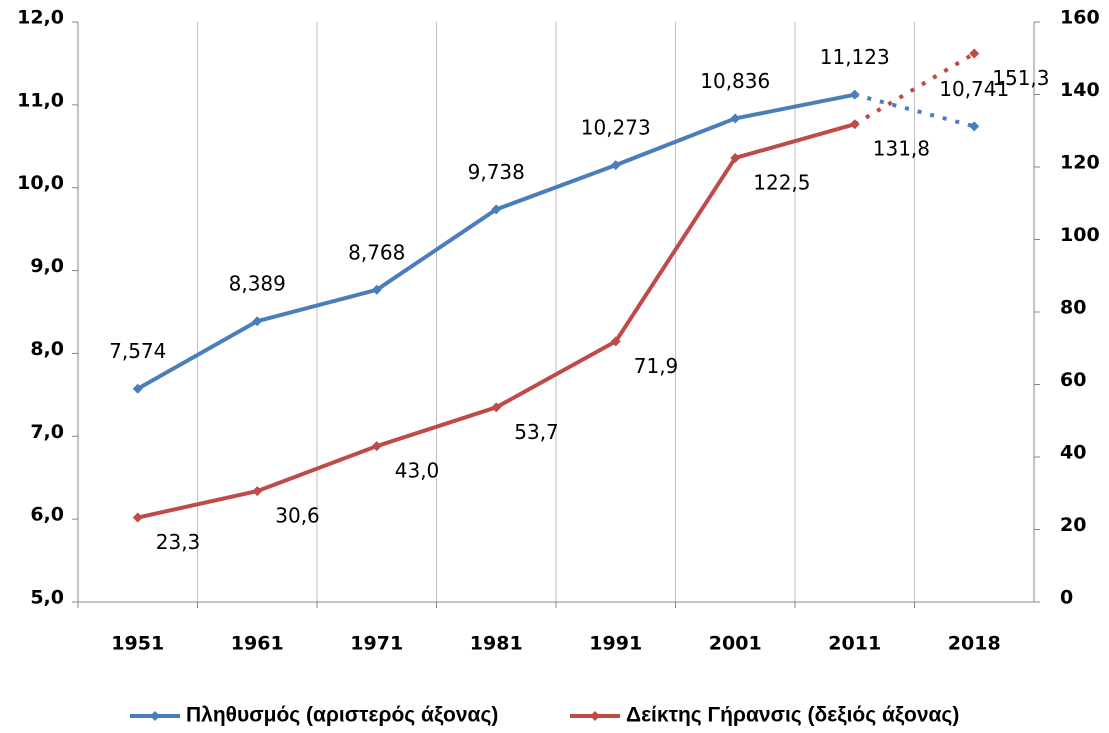 This screenshot has height=733, width=1109. Describe the element at coordinates (781, 182) in the screenshot. I see `data-label: 122,5` at that location.